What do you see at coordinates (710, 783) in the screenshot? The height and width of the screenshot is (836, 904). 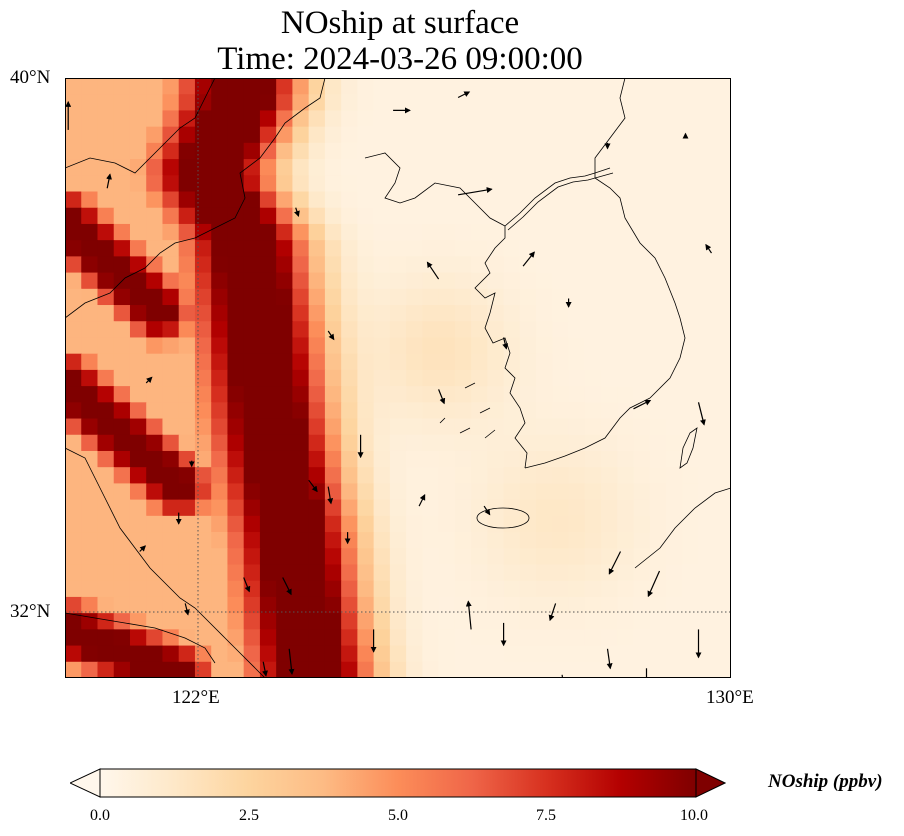 I see `colorbar-extend-max` at bounding box center [710, 783].